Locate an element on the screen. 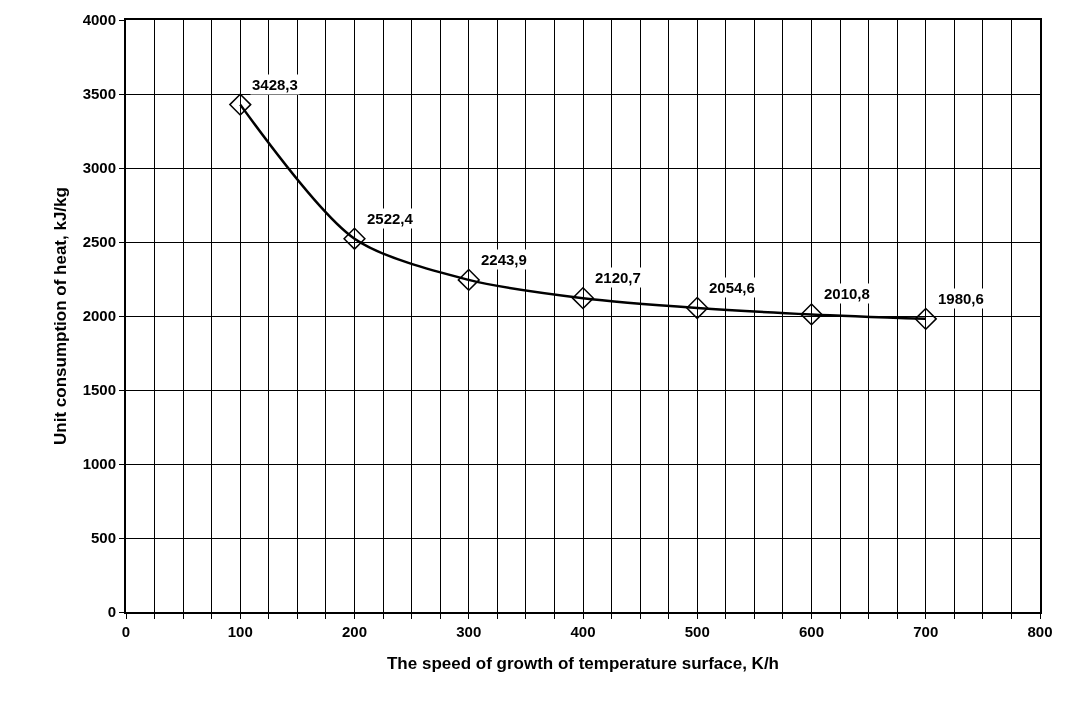 The image size is (1068, 709). data-label: 2054,6 is located at coordinates (732, 287).